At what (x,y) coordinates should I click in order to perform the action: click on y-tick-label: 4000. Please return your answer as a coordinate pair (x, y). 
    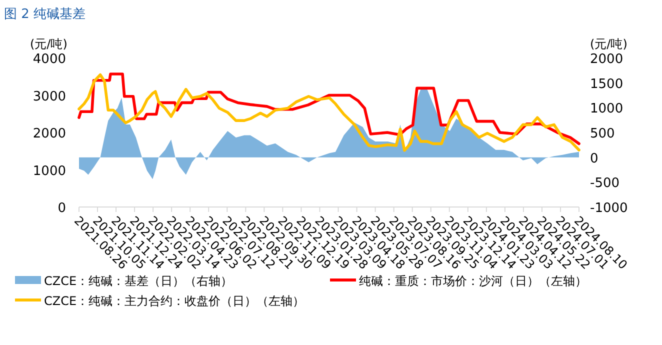
    Looking at the image, I should click on (49, 59).